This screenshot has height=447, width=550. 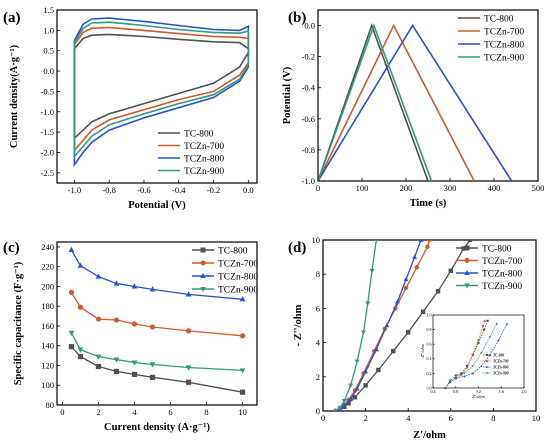 I want to click on panel-a-legend-label-tczn-900: TCZn-900, so click(x=204, y=172).